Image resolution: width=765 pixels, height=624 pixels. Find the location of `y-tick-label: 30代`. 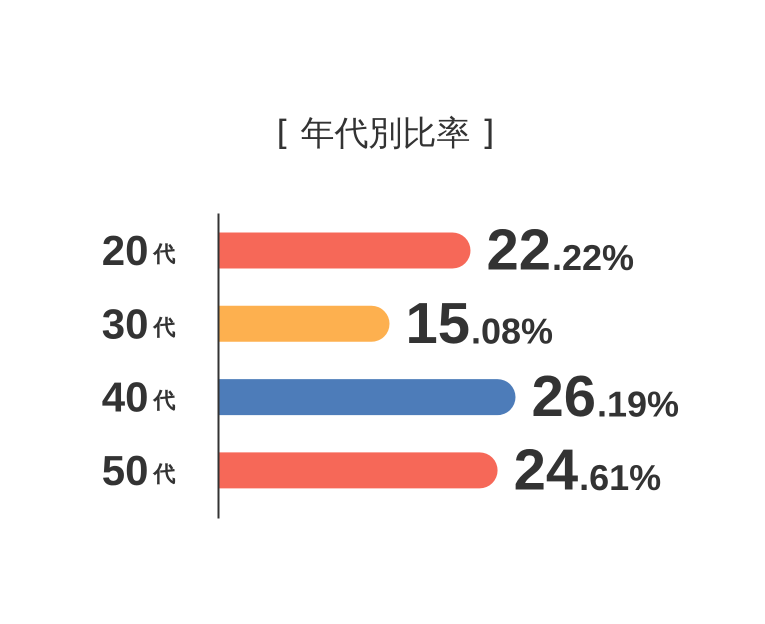

y-tick-label: 30代 is located at coordinates (139, 324).